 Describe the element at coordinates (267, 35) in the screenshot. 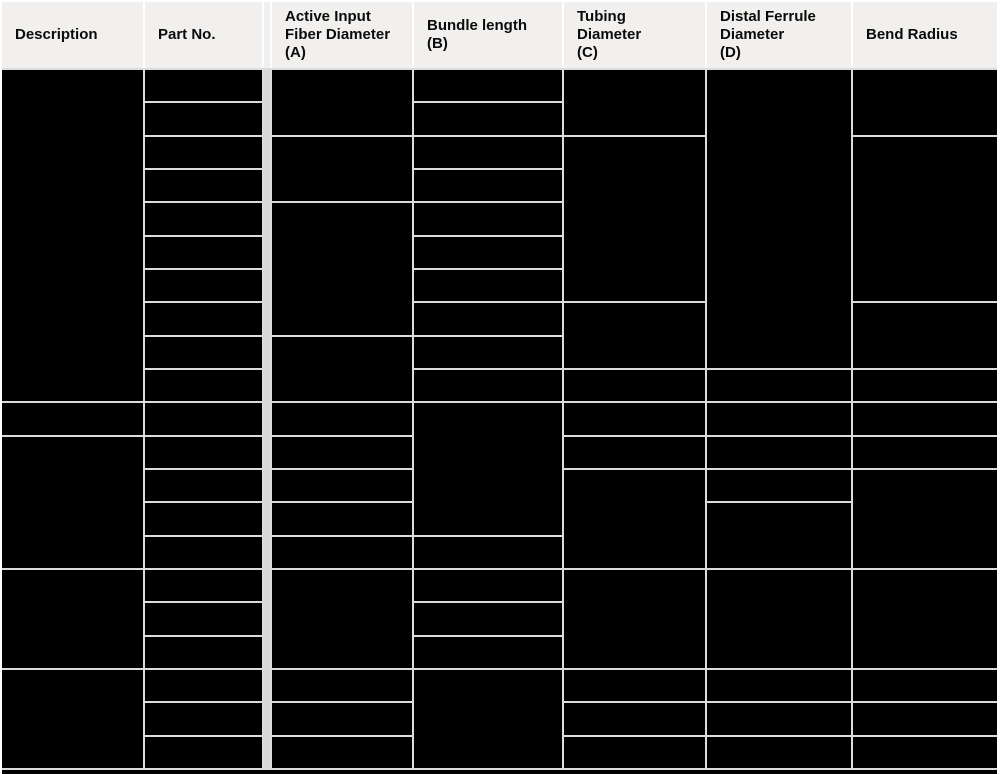

I see `column-spacer-header` at that location.